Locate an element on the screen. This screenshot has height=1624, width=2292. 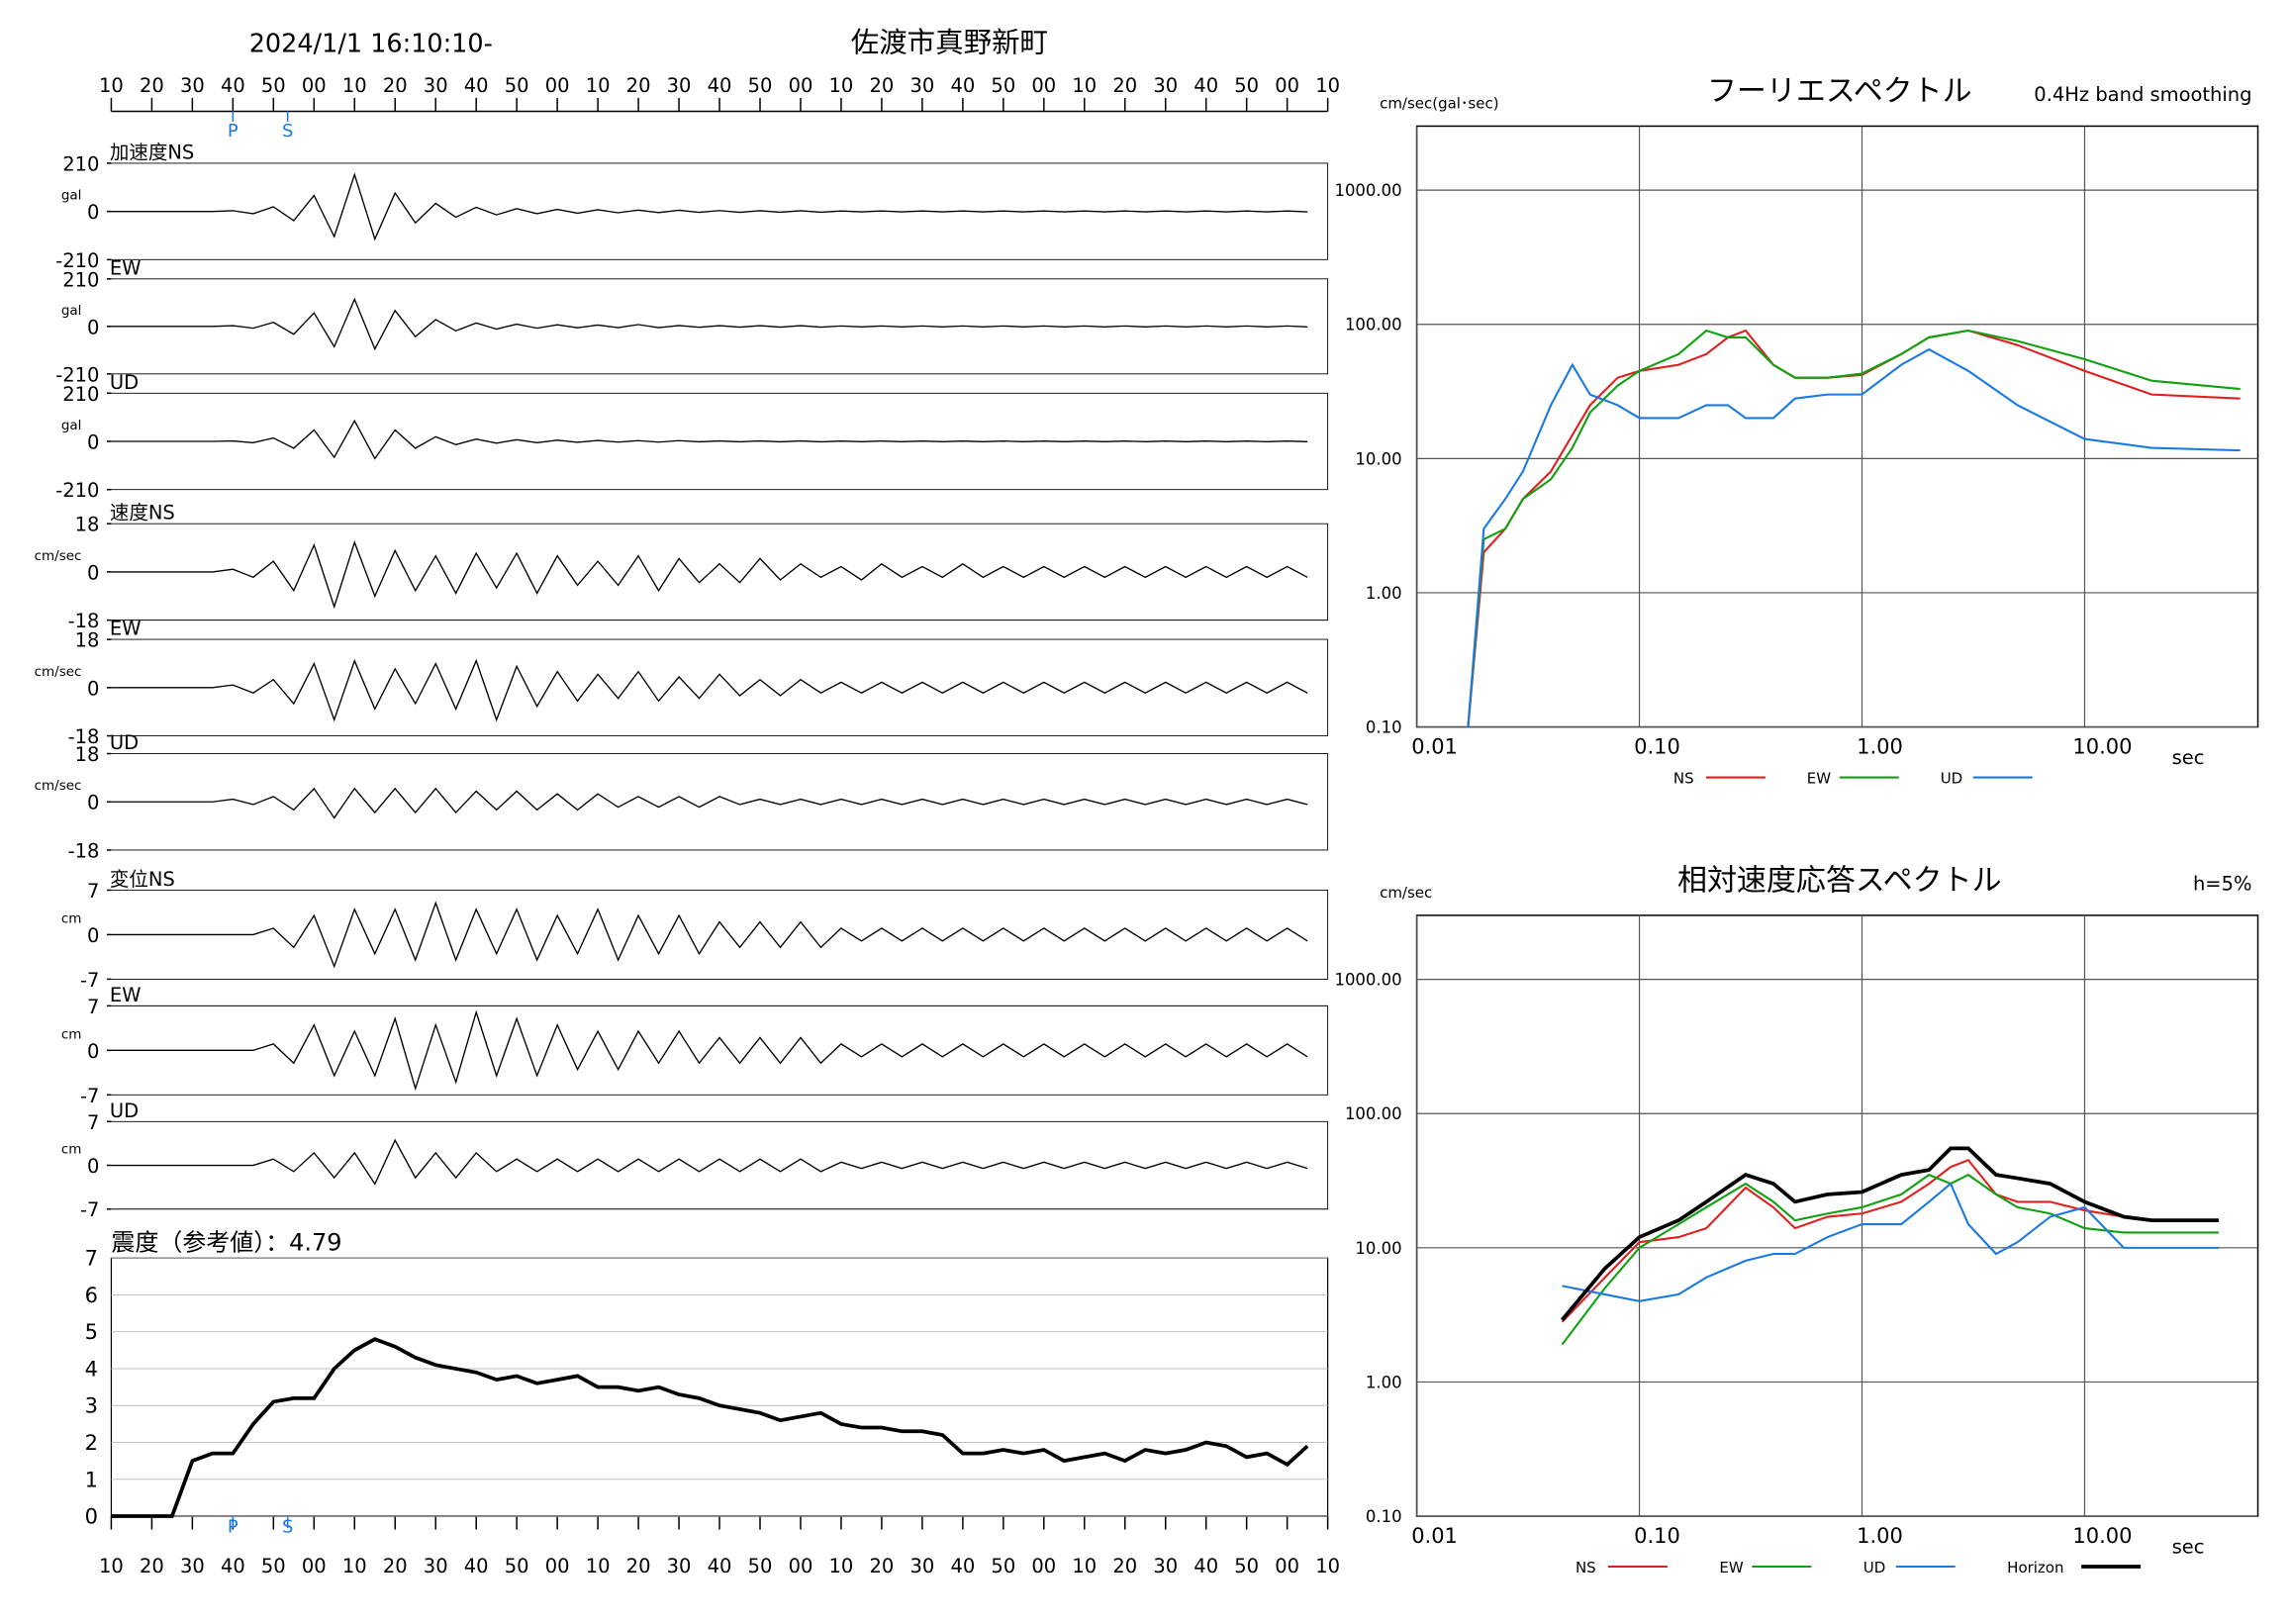
y-tick-label: -7 is located at coordinates (89, 1096).